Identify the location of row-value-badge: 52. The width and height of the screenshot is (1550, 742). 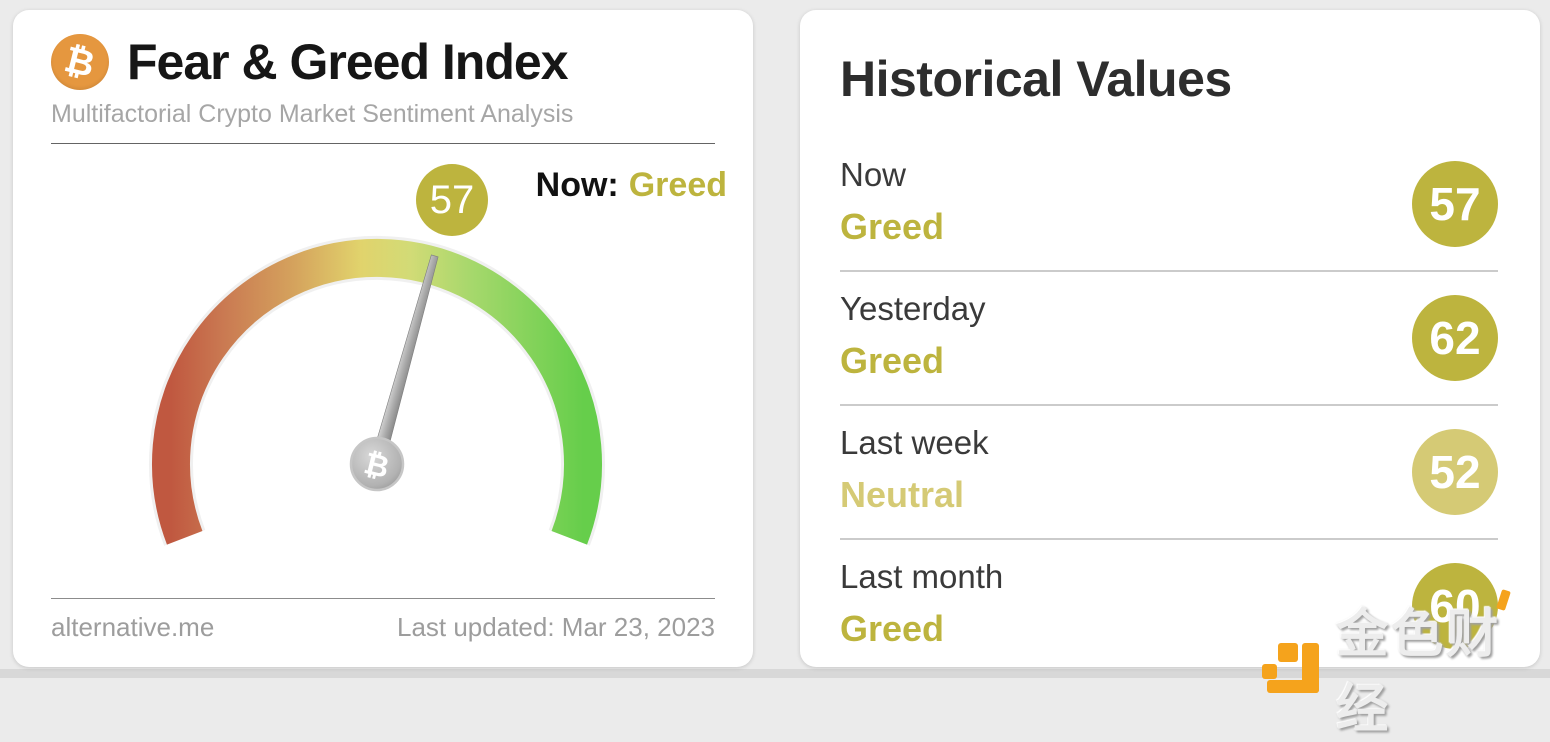
(1455, 472).